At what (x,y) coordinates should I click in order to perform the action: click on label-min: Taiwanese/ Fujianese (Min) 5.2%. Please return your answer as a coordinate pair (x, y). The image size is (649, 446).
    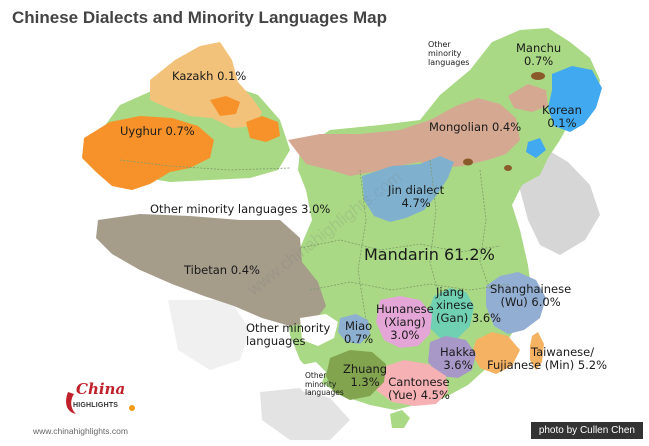
    Looking at the image, I should click on (547, 359).